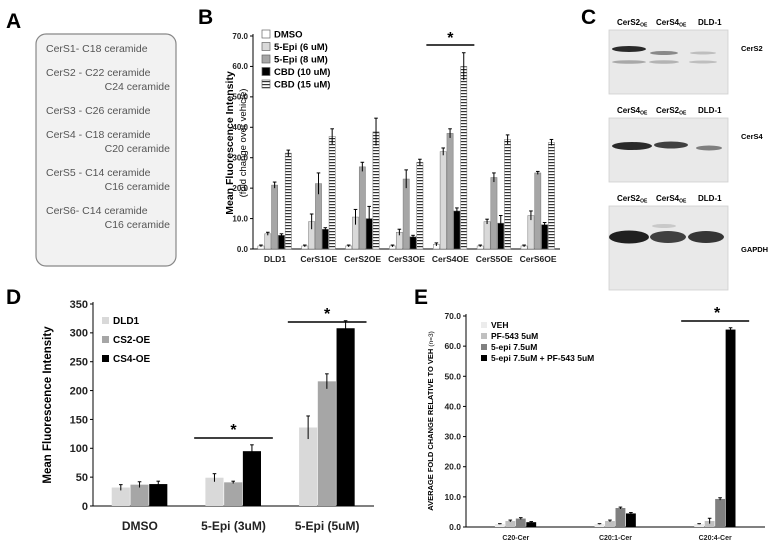 This screenshot has width=775, height=558. What do you see at coordinates (499, 325) in the screenshot?
I see `legend-label: VEH` at bounding box center [499, 325].